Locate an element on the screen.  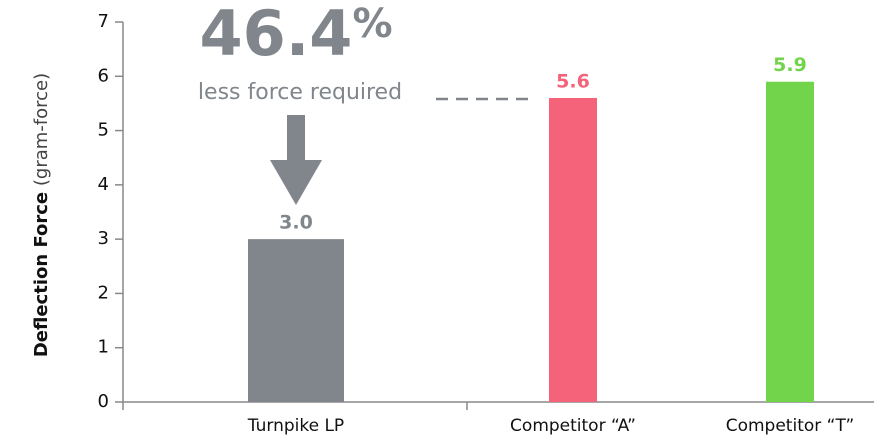
y-tick-label: 0 is located at coordinates (103, 401).